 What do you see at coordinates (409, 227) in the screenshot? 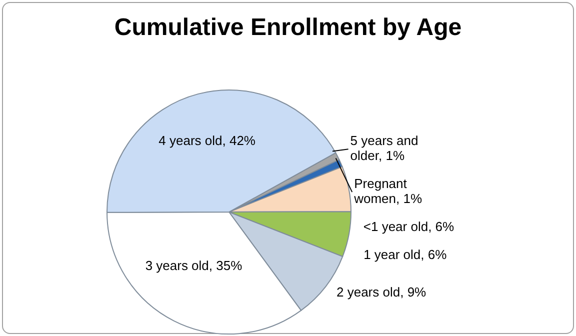
I see `slice-label: <1 year old, 6%` at bounding box center [409, 227].